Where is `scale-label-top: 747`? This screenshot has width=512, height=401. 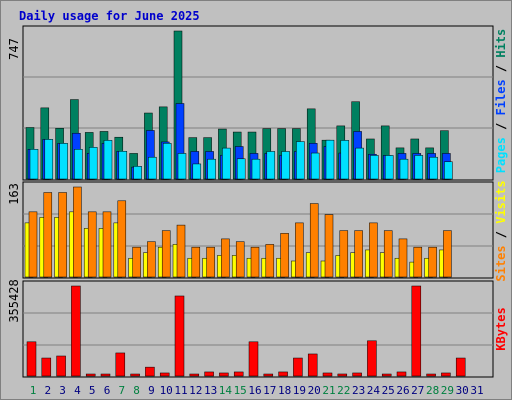
scale-label-top: 747 is located at coordinates (14, 49).